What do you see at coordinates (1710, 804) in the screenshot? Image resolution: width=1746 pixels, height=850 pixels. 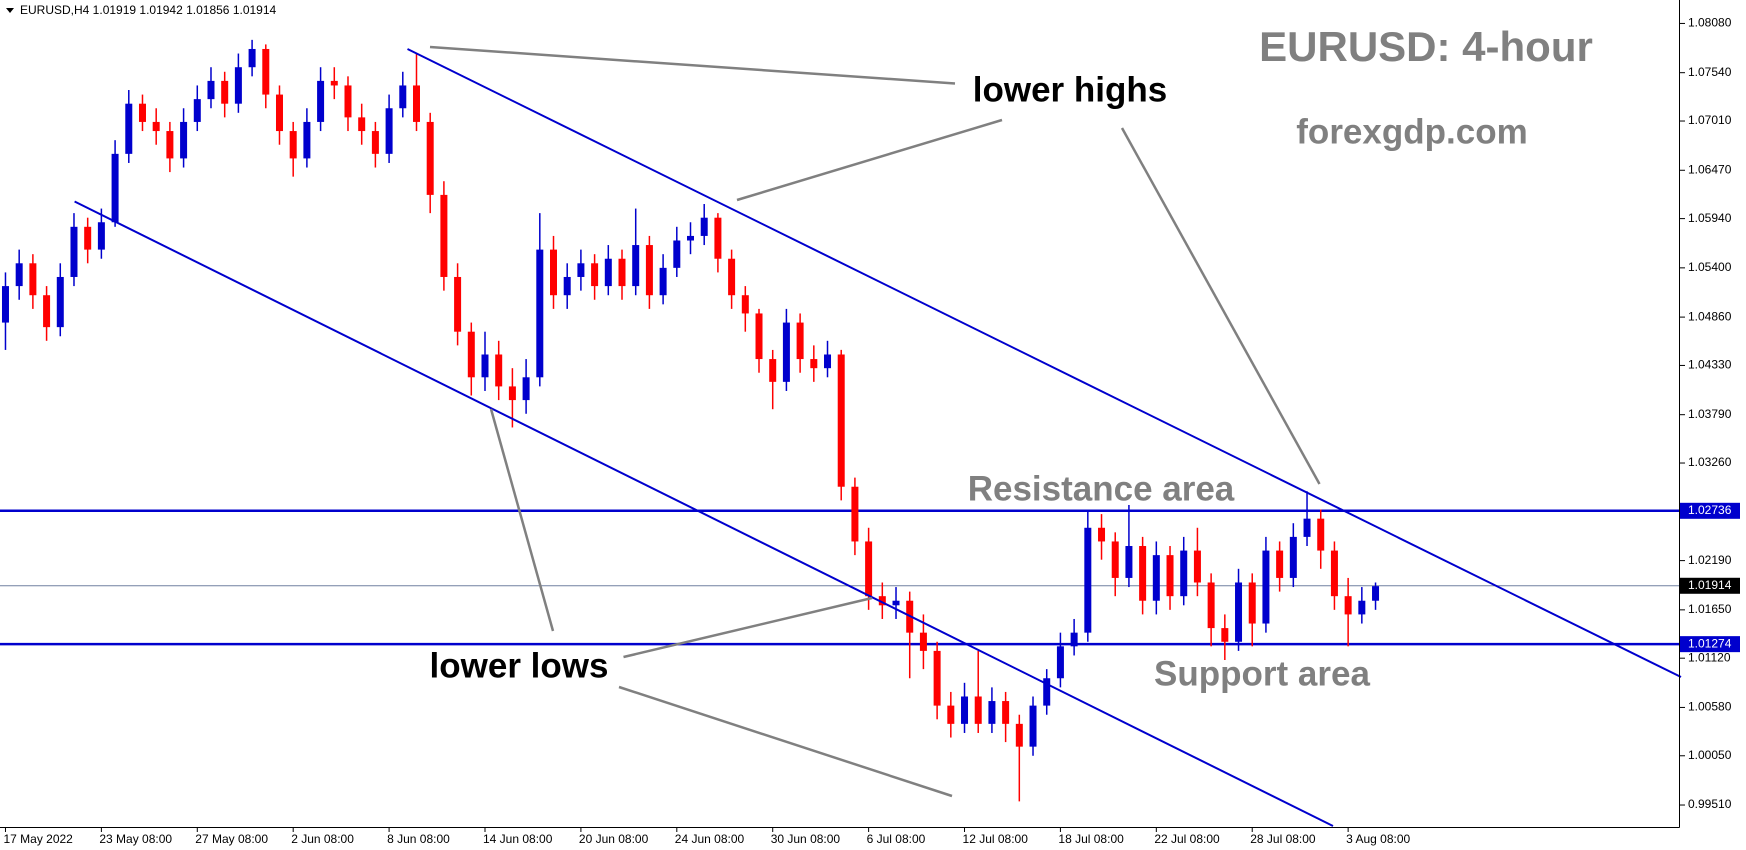 I see `y-tick-label: 0.99510` at bounding box center [1710, 804].